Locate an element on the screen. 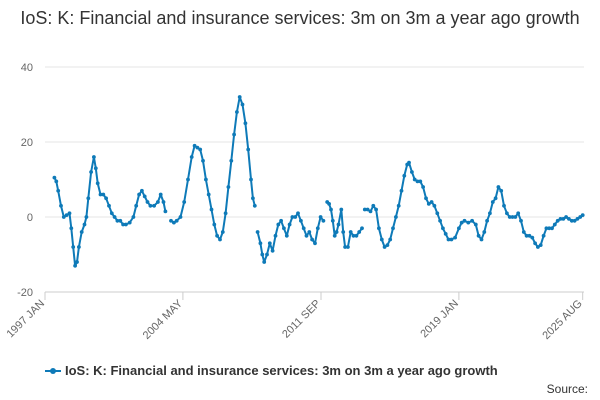 The height and width of the screenshot is (400, 600). x-tick-label: 2019 JAN is located at coordinates (439, 319).